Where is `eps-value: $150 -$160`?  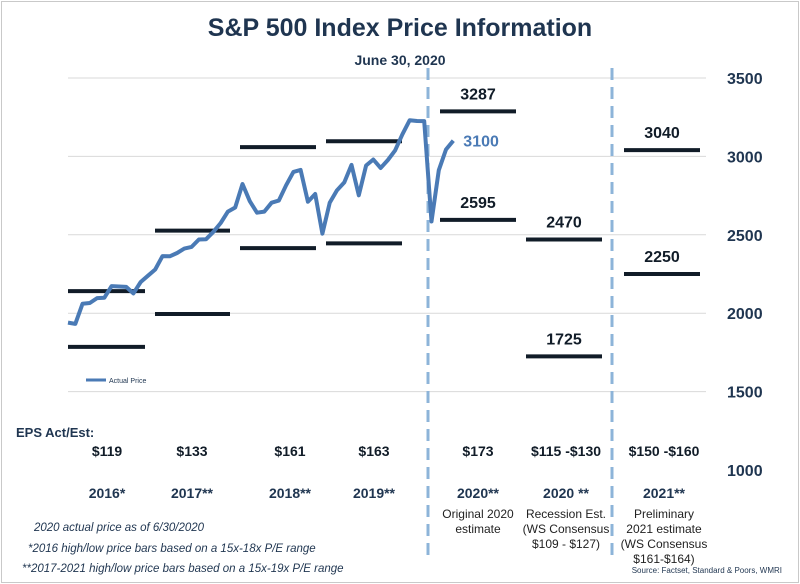 eps-value: $150 -$160 is located at coordinates (664, 451).